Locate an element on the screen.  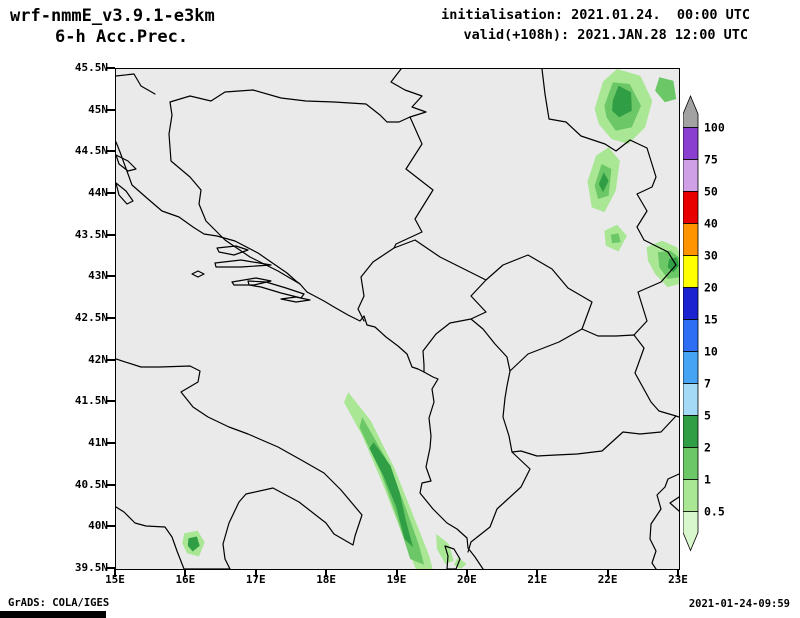
timestamp: 2021-01-24-09:59 is located at coordinates (739, 604).